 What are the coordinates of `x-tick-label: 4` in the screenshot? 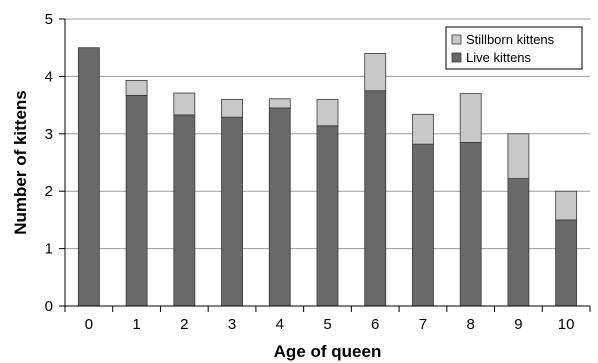 It's located at (280, 324).